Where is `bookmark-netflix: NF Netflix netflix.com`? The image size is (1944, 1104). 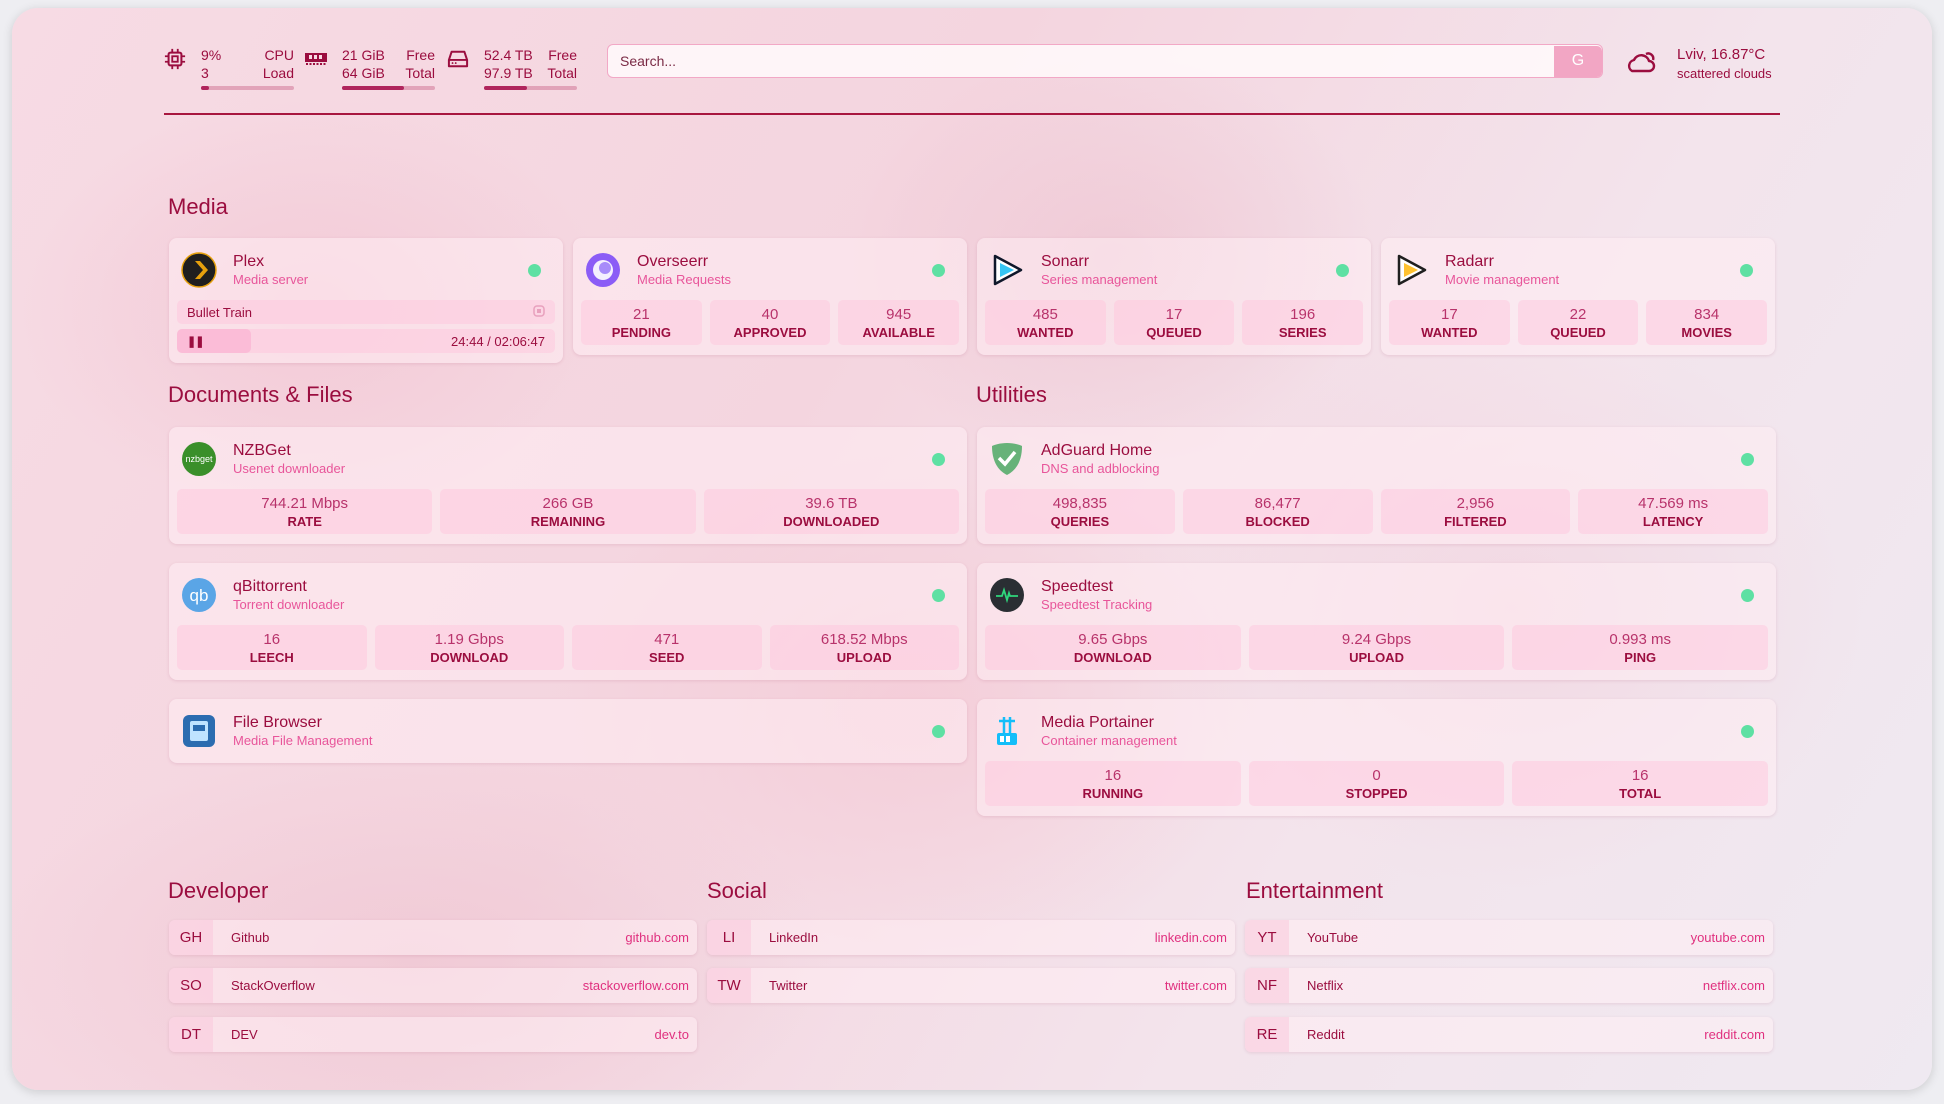
bookmark-netflix: NF Netflix netflix.com is located at coordinates (1509, 985).